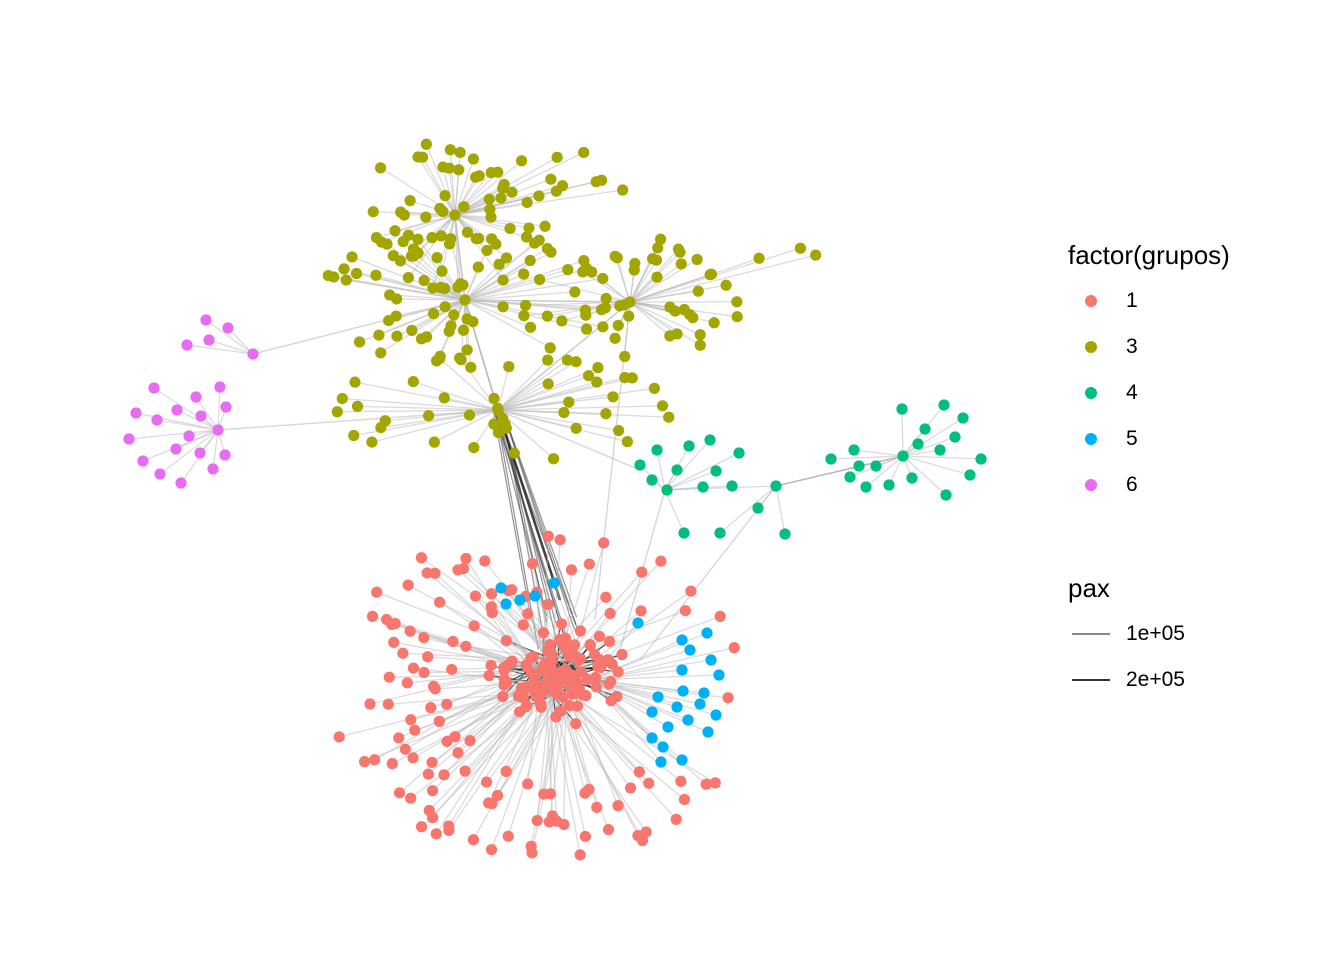  I want to click on legend-pax-item: 1e+05, so click(1126, 634).